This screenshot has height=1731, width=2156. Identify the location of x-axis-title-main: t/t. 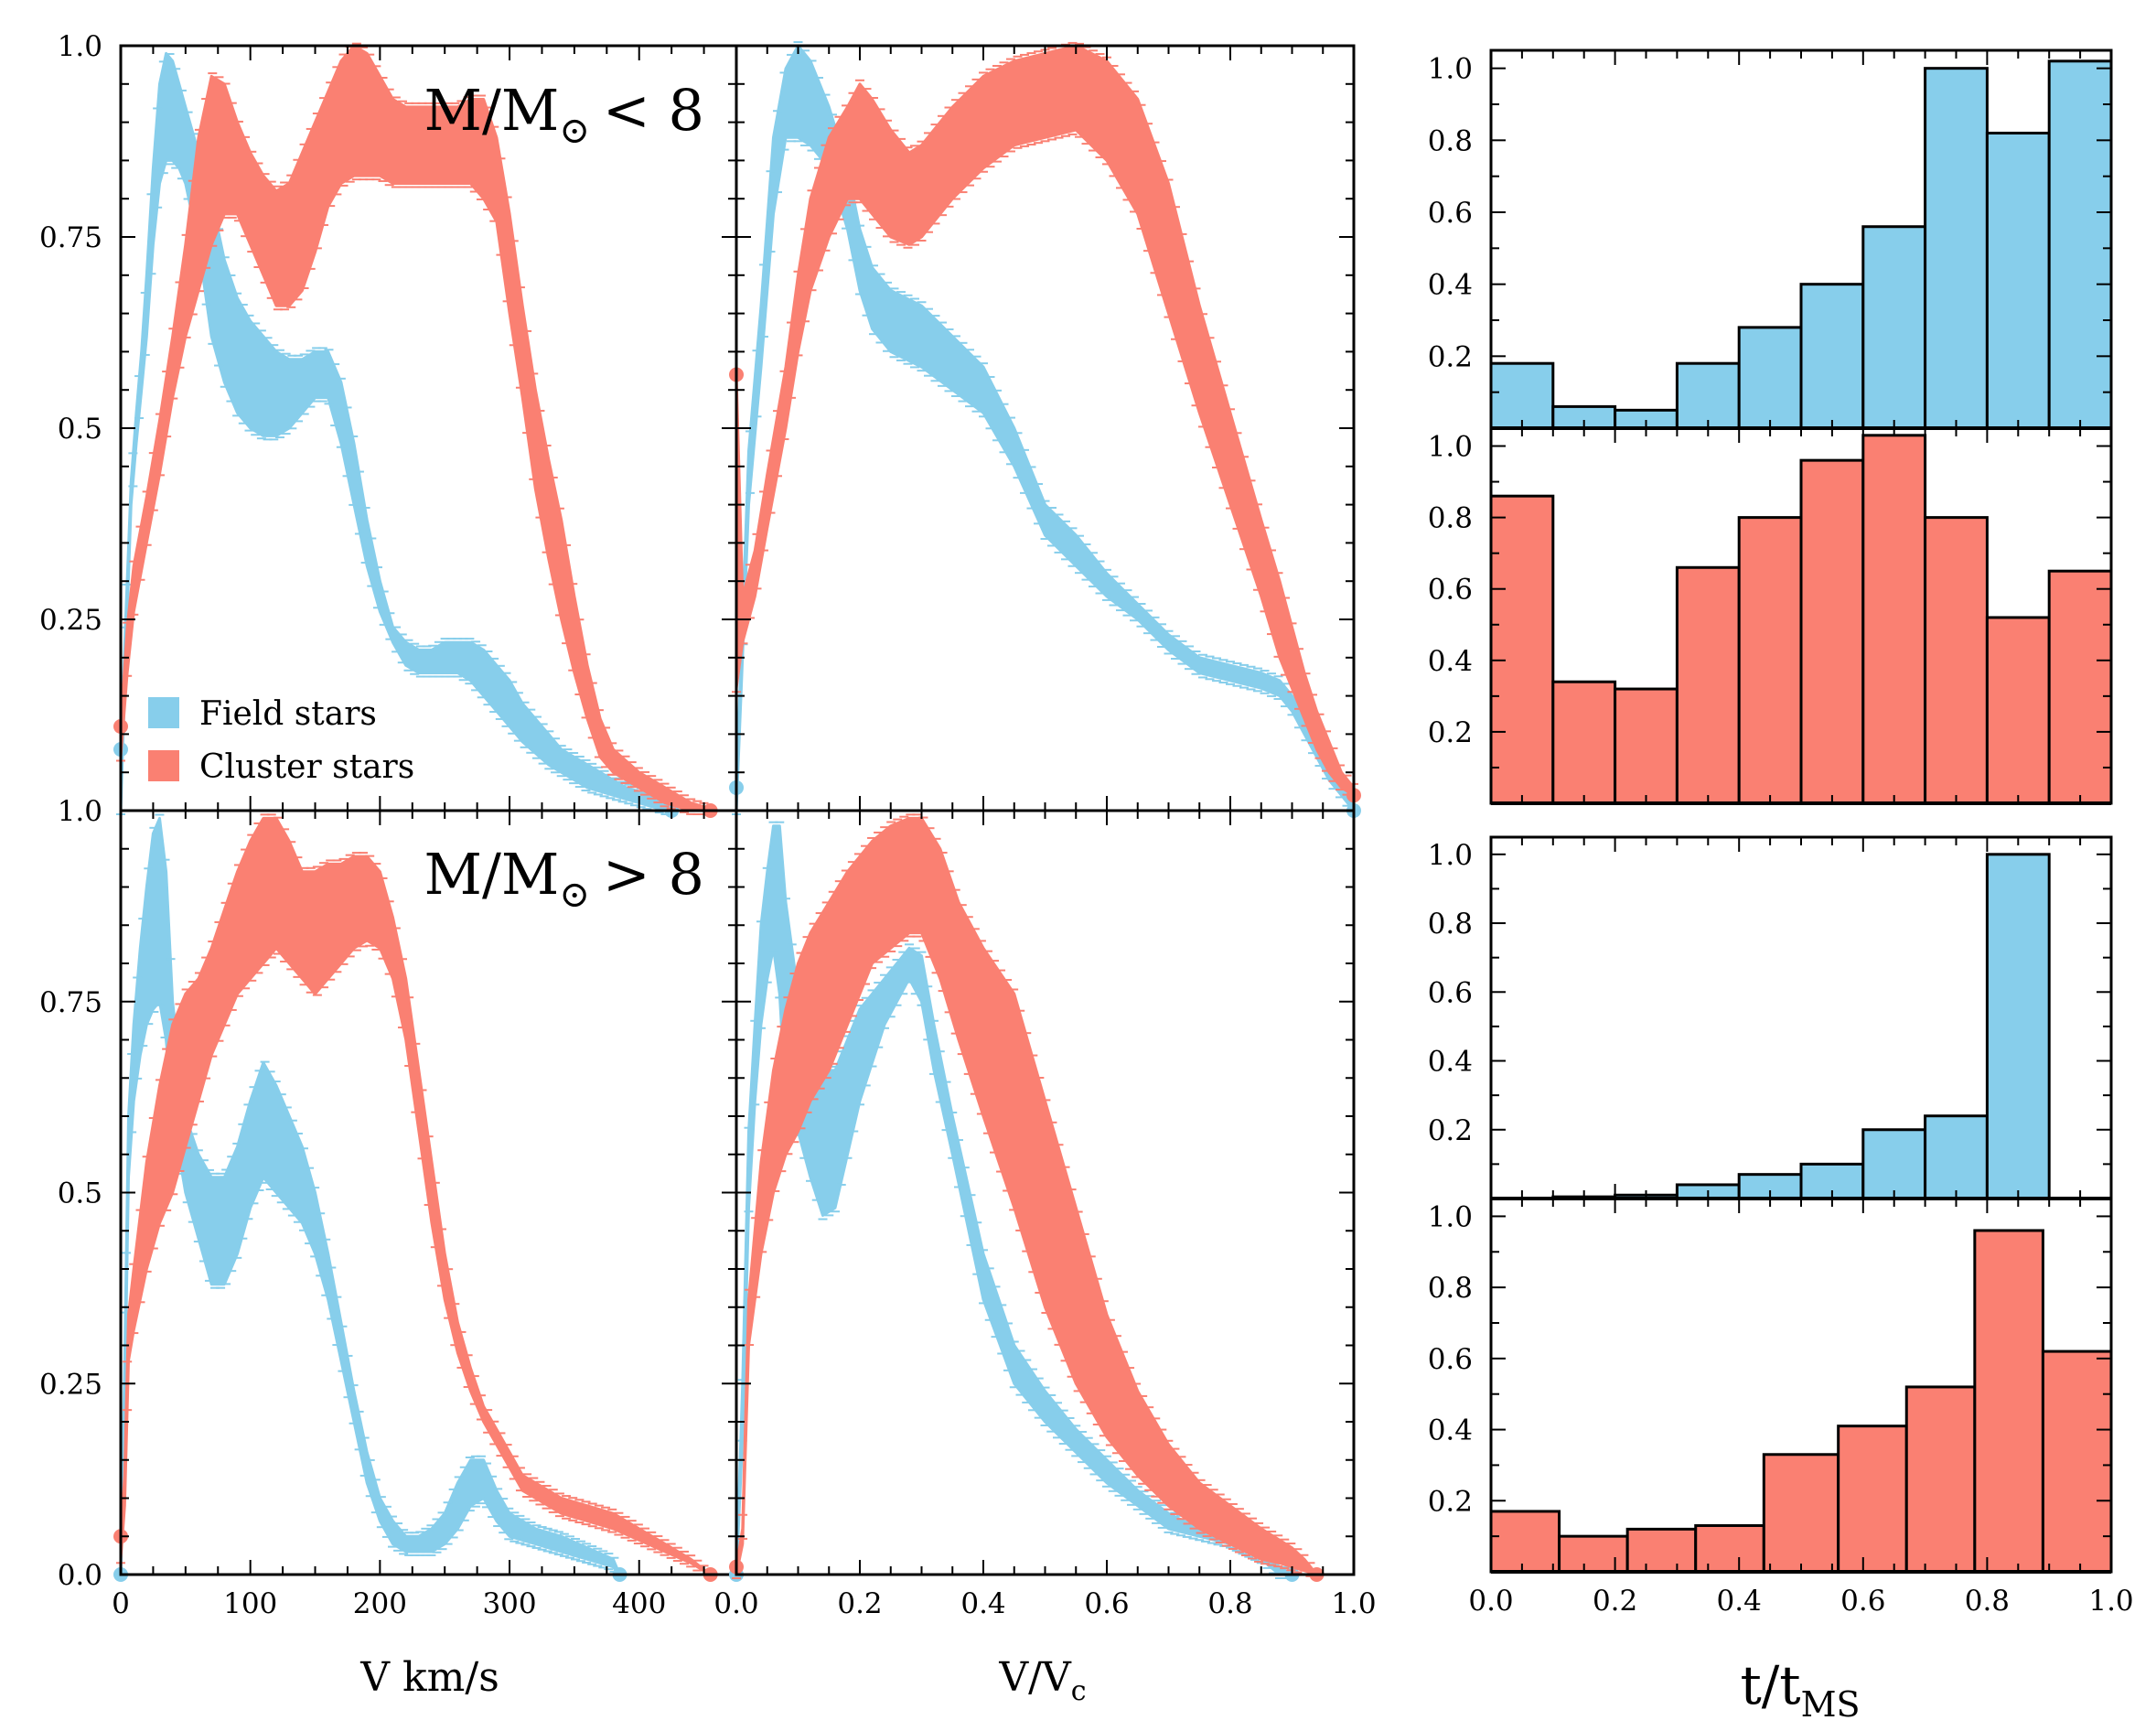
(1770, 1685).